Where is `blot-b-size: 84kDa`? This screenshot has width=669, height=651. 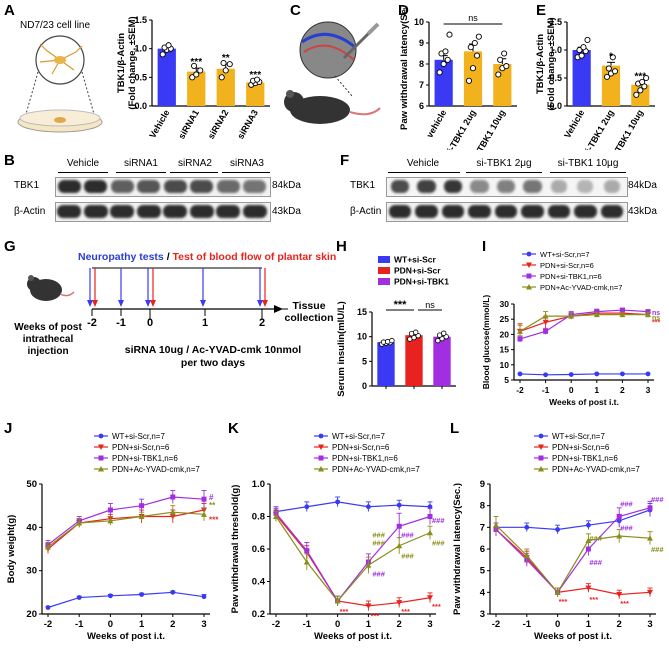
blot-b-size: 84kDa is located at coordinates (286, 185).